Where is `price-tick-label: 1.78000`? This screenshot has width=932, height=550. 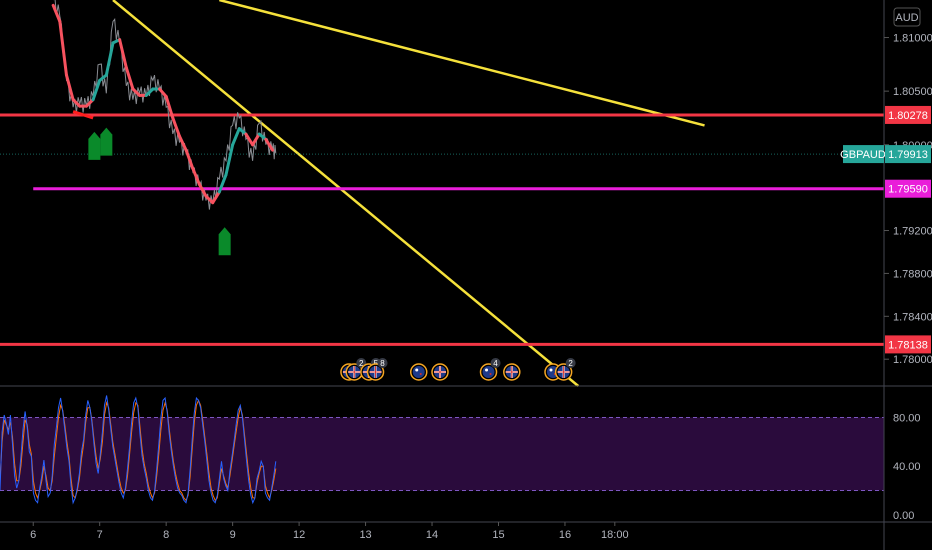
price-tick-label: 1.78000 is located at coordinates (912, 360).